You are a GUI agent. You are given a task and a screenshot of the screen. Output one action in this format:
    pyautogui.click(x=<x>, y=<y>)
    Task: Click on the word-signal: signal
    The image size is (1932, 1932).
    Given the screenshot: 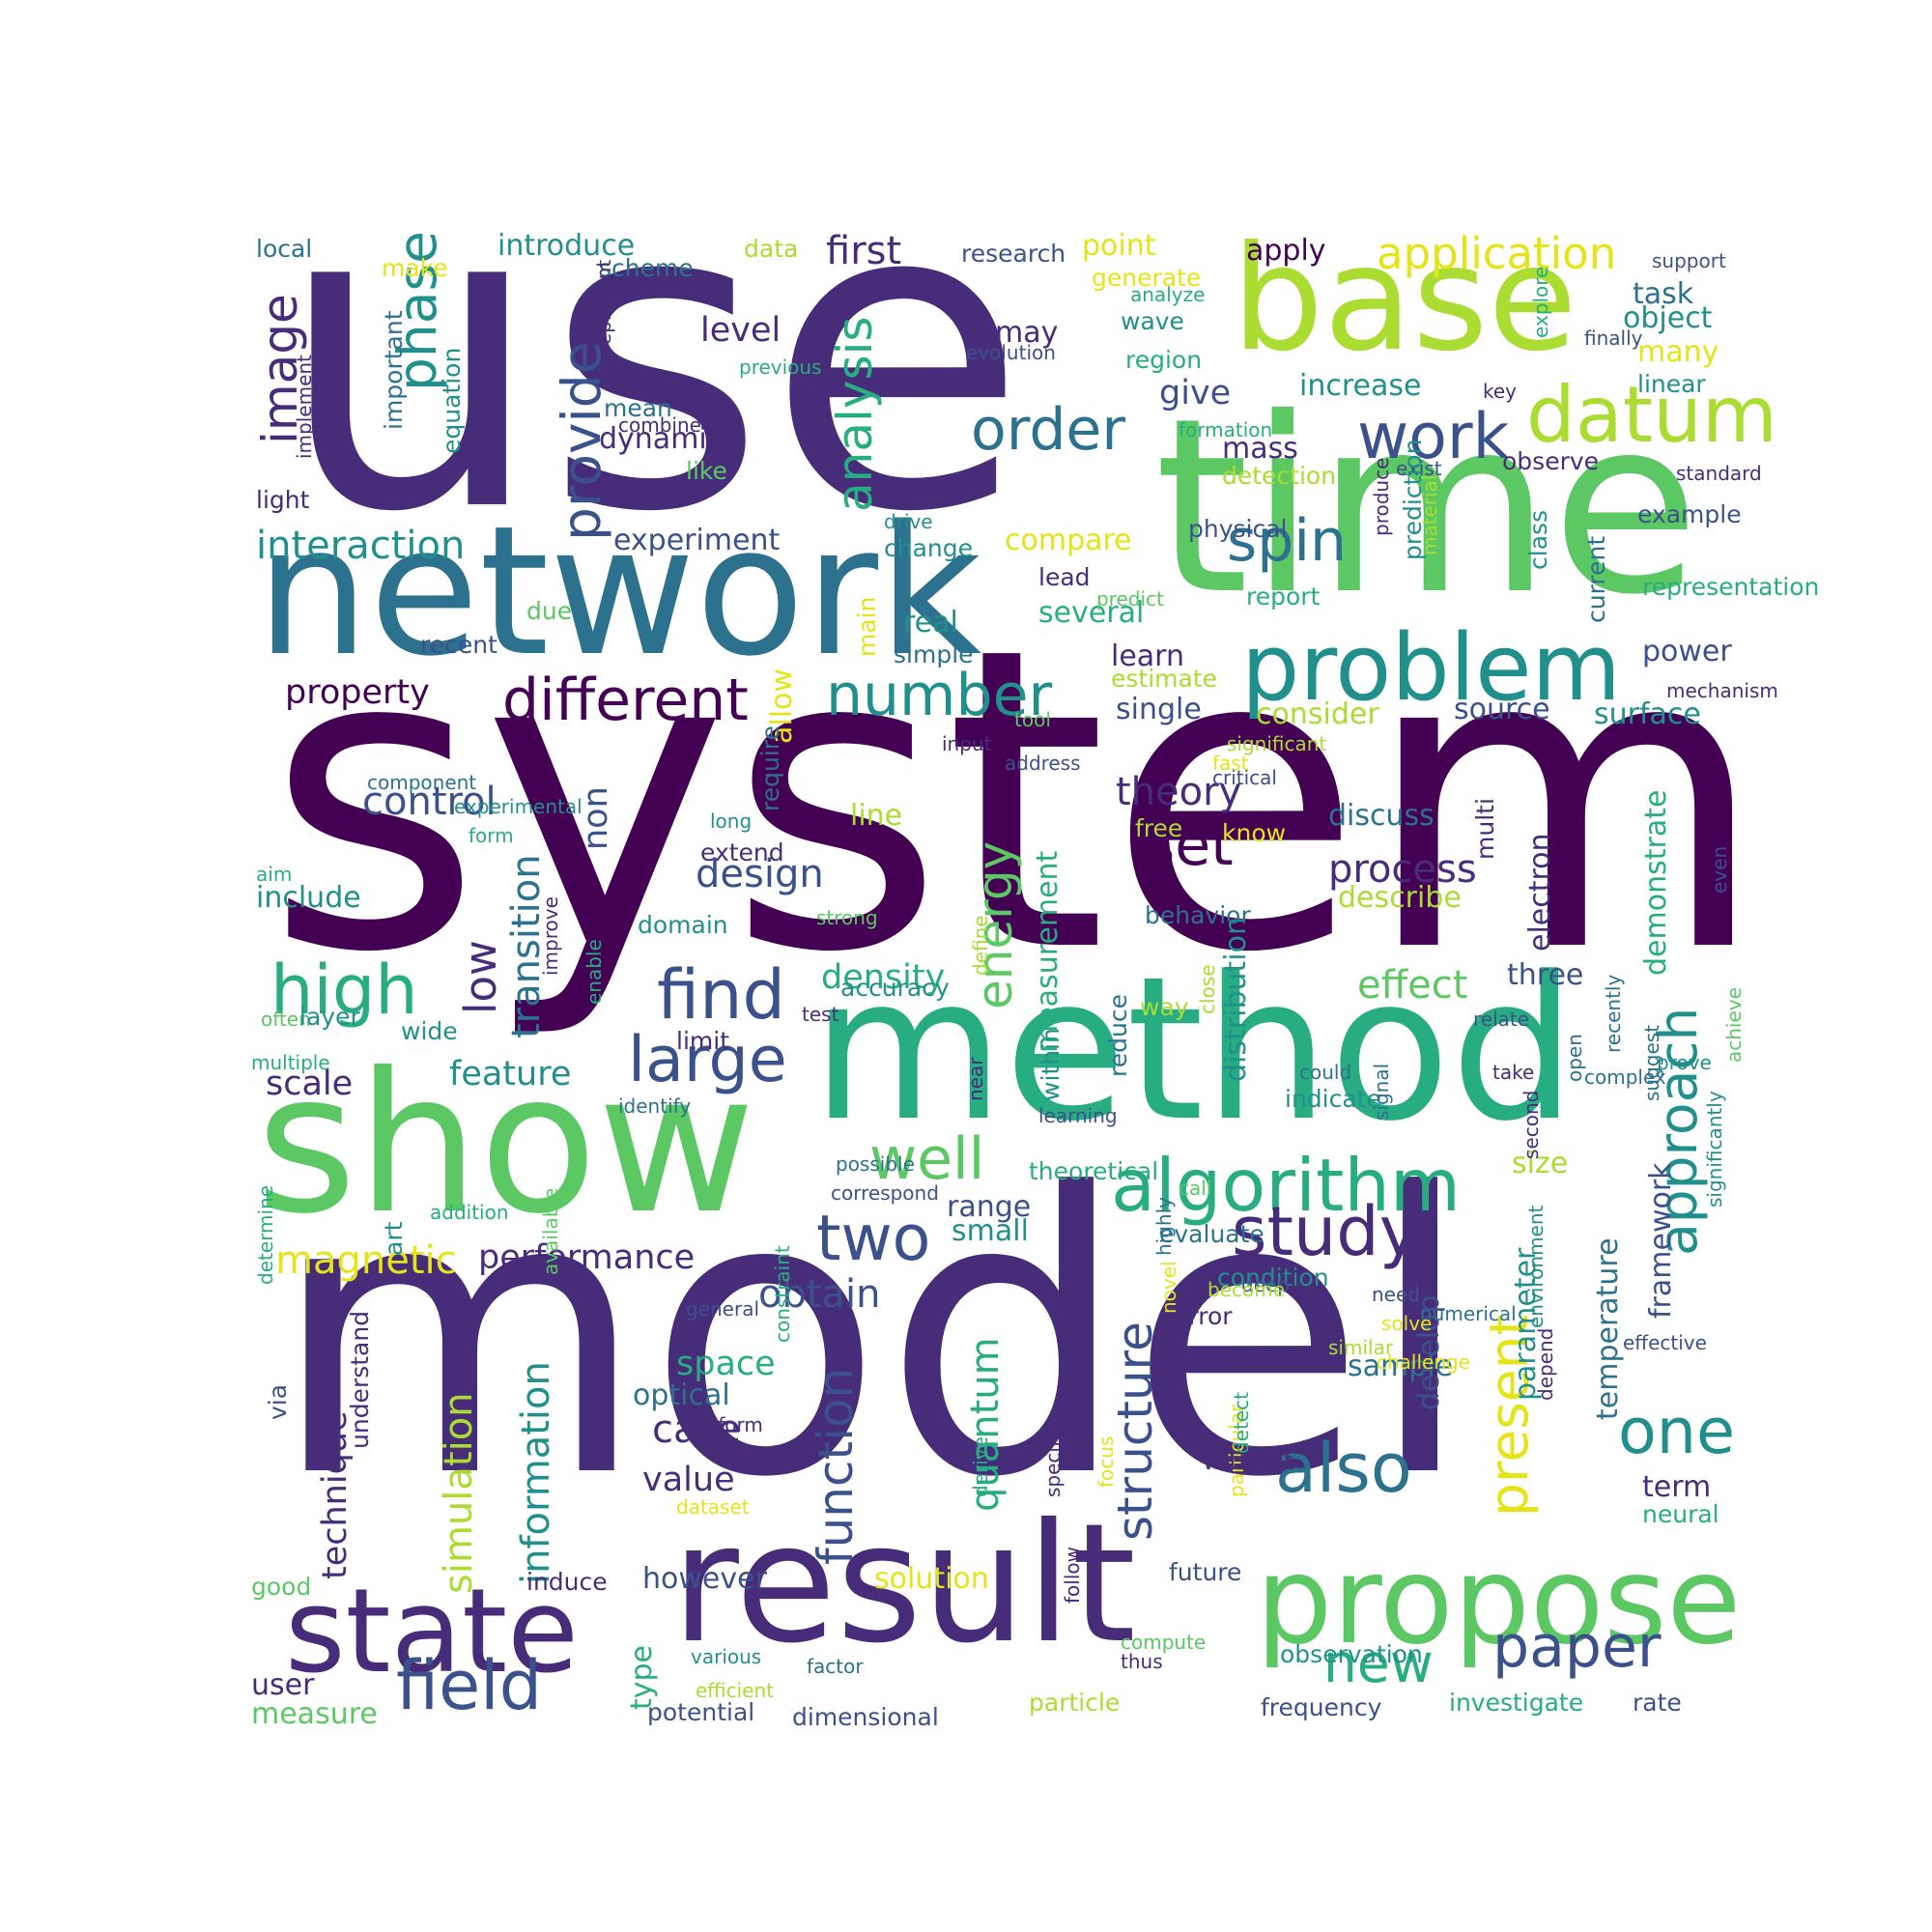 What is the action you would take?
    pyautogui.click(x=1381, y=1092)
    